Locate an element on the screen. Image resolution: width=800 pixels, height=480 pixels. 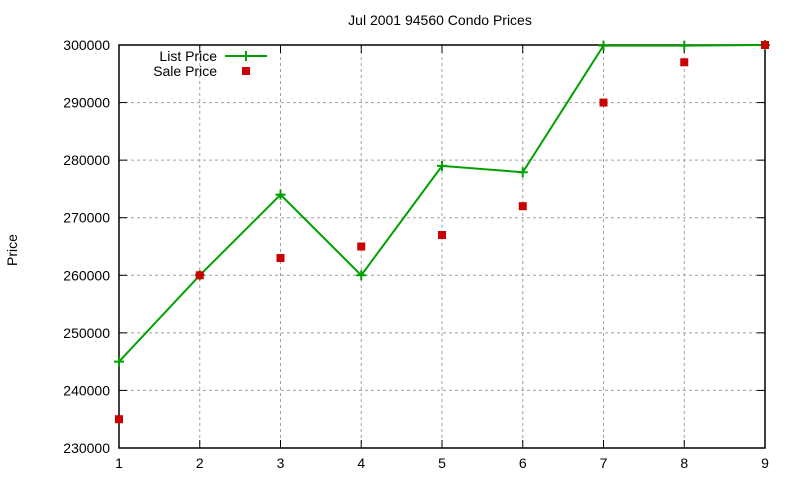
x-tick-label: 2 is located at coordinates (200, 463).